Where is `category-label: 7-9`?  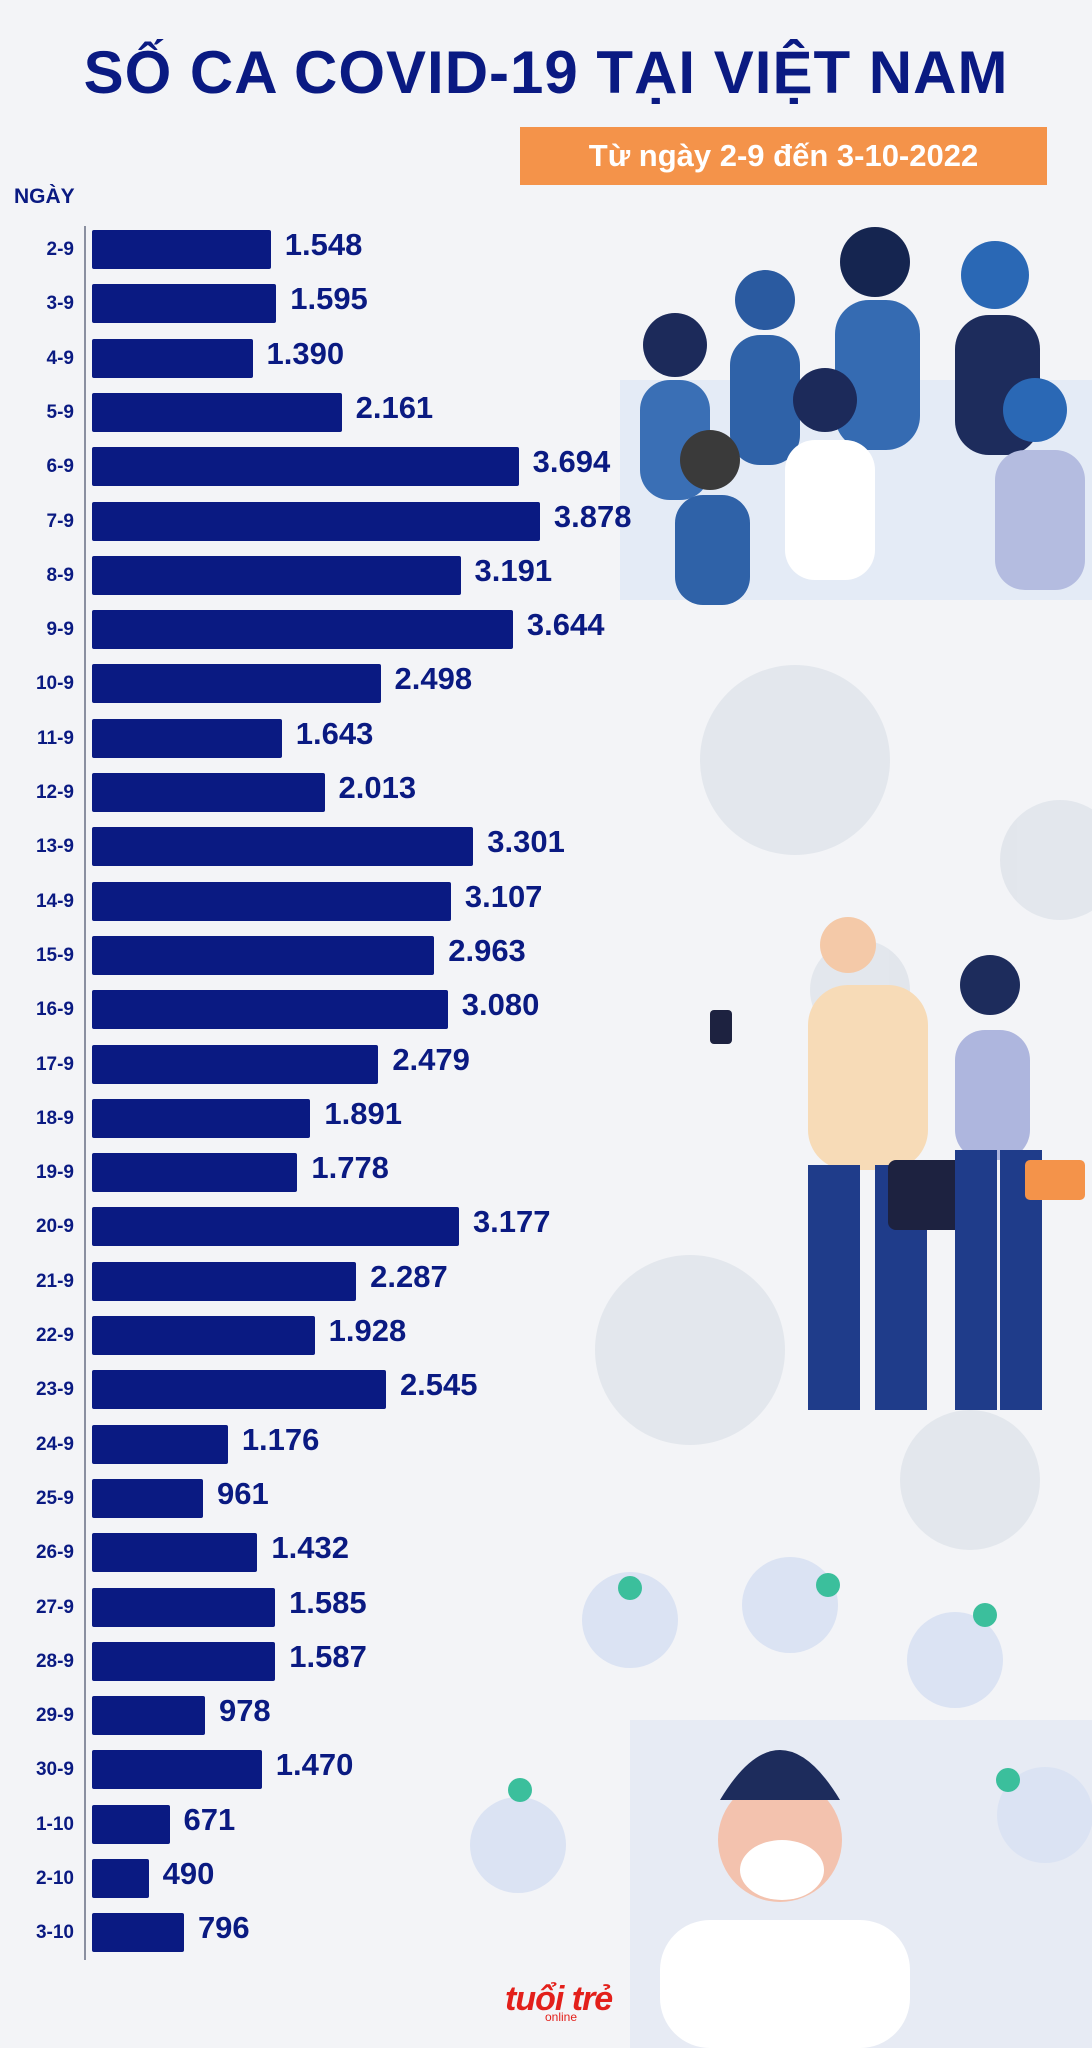 category-label: 7-9 is located at coordinates (60, 521).